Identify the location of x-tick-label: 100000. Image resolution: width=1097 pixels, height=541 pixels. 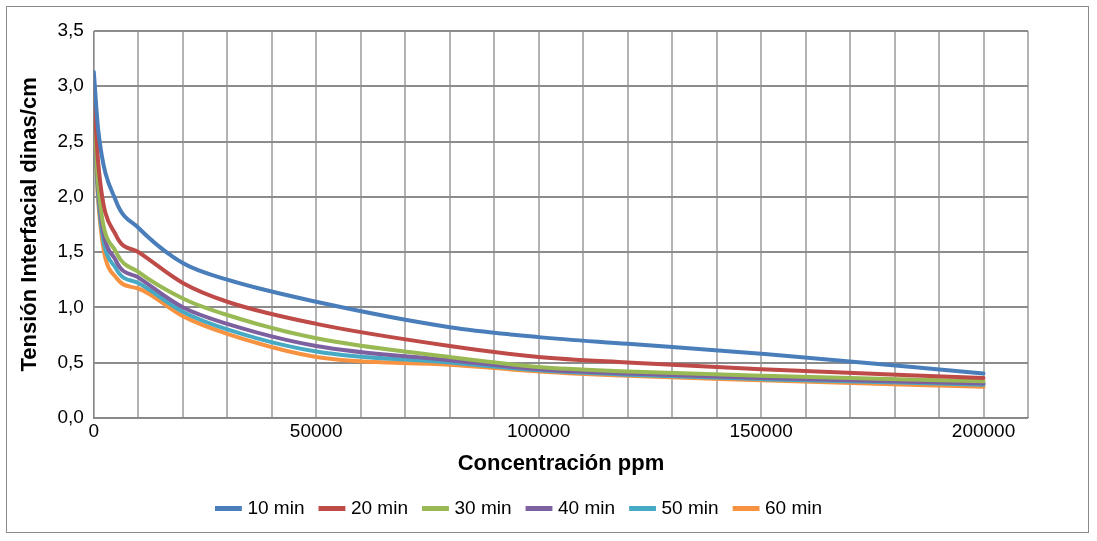
(538, 431).